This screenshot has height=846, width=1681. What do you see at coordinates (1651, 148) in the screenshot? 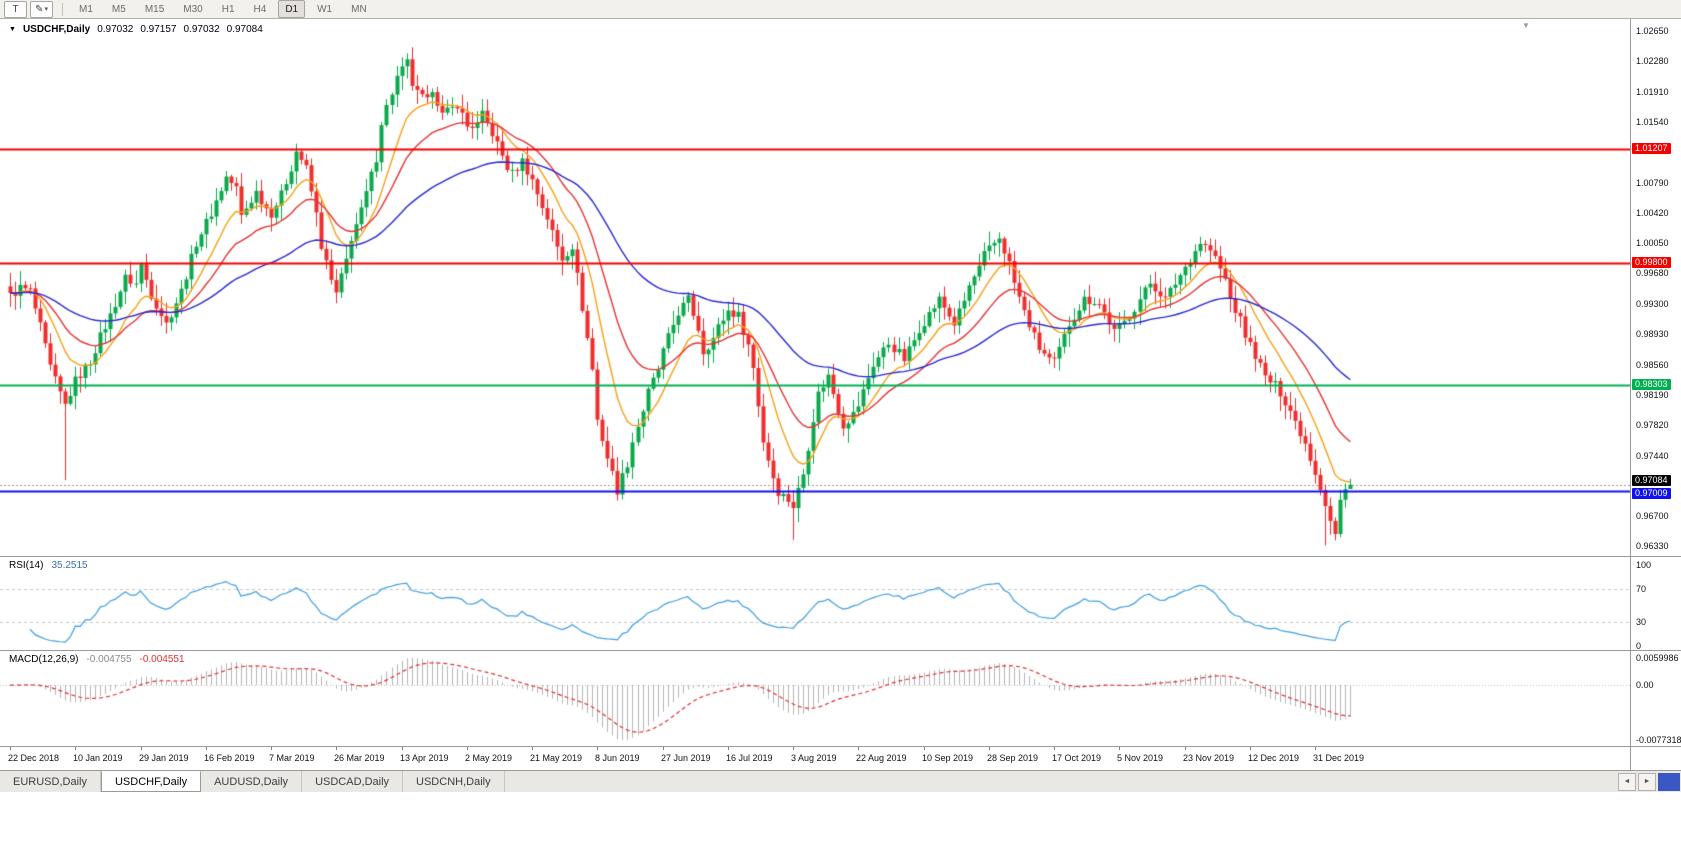
I see `level-price-badge: 1.01207` at bounding box center [1651, 148].